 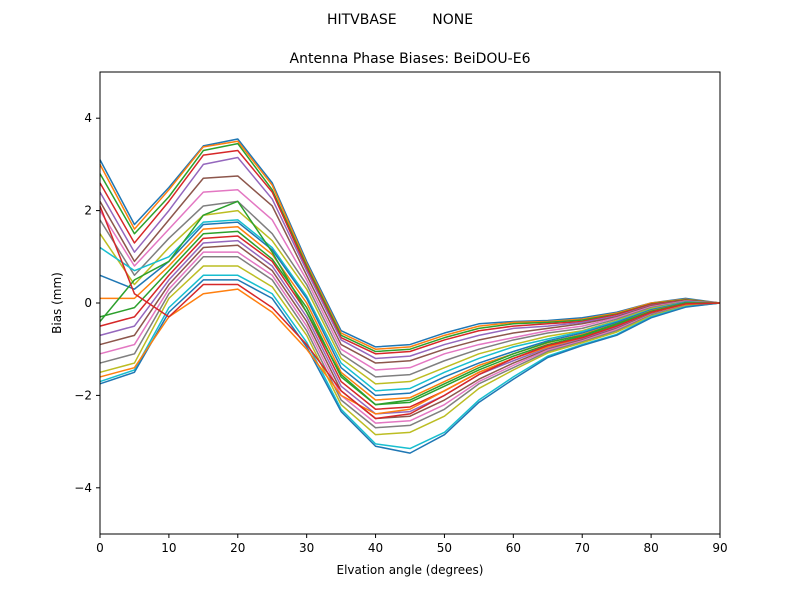 I want to click on figure-suptitle: HITVBASE NONE, so click(x=400, y=20).